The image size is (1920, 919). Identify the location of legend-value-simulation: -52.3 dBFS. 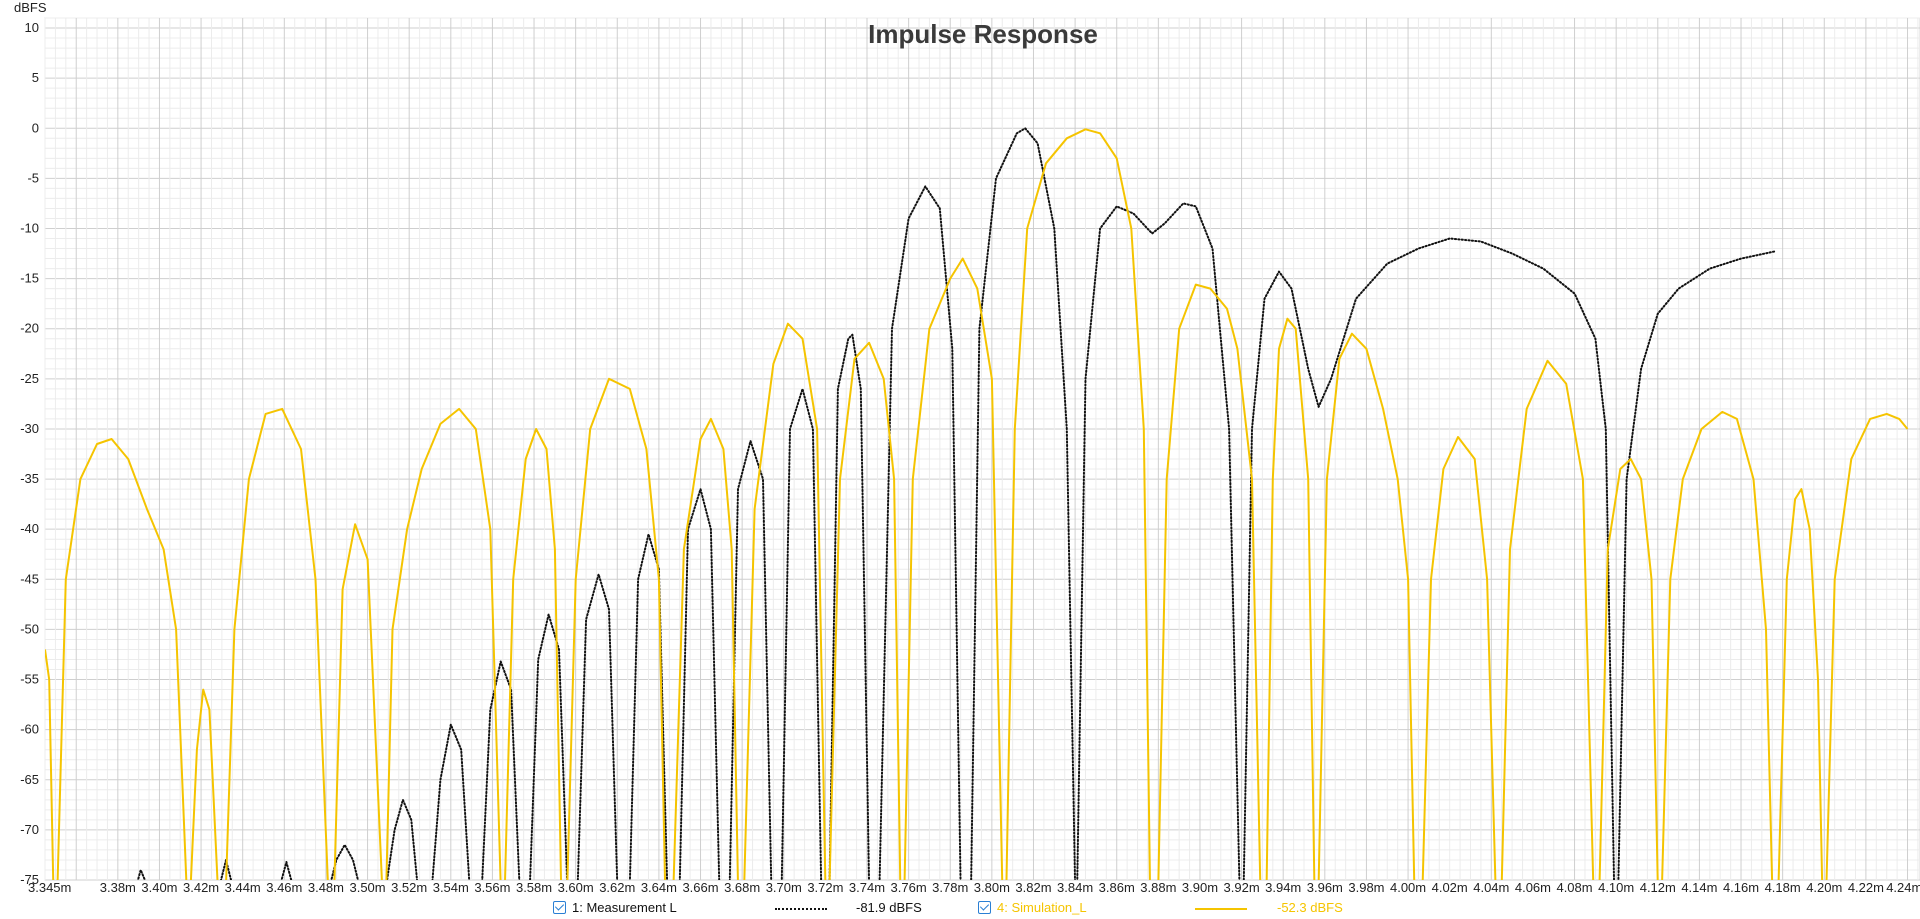
(1310, 907).